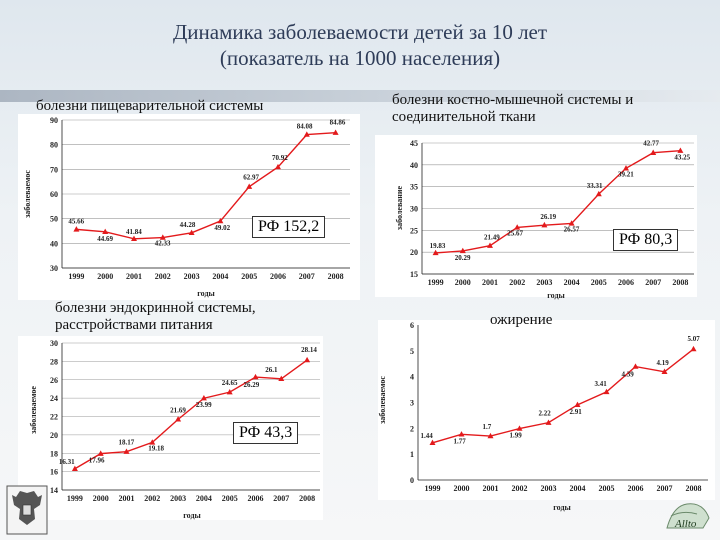 This screenshot has height=540, width=720. I want to click on data-label: 44.69, so click(105, 239).